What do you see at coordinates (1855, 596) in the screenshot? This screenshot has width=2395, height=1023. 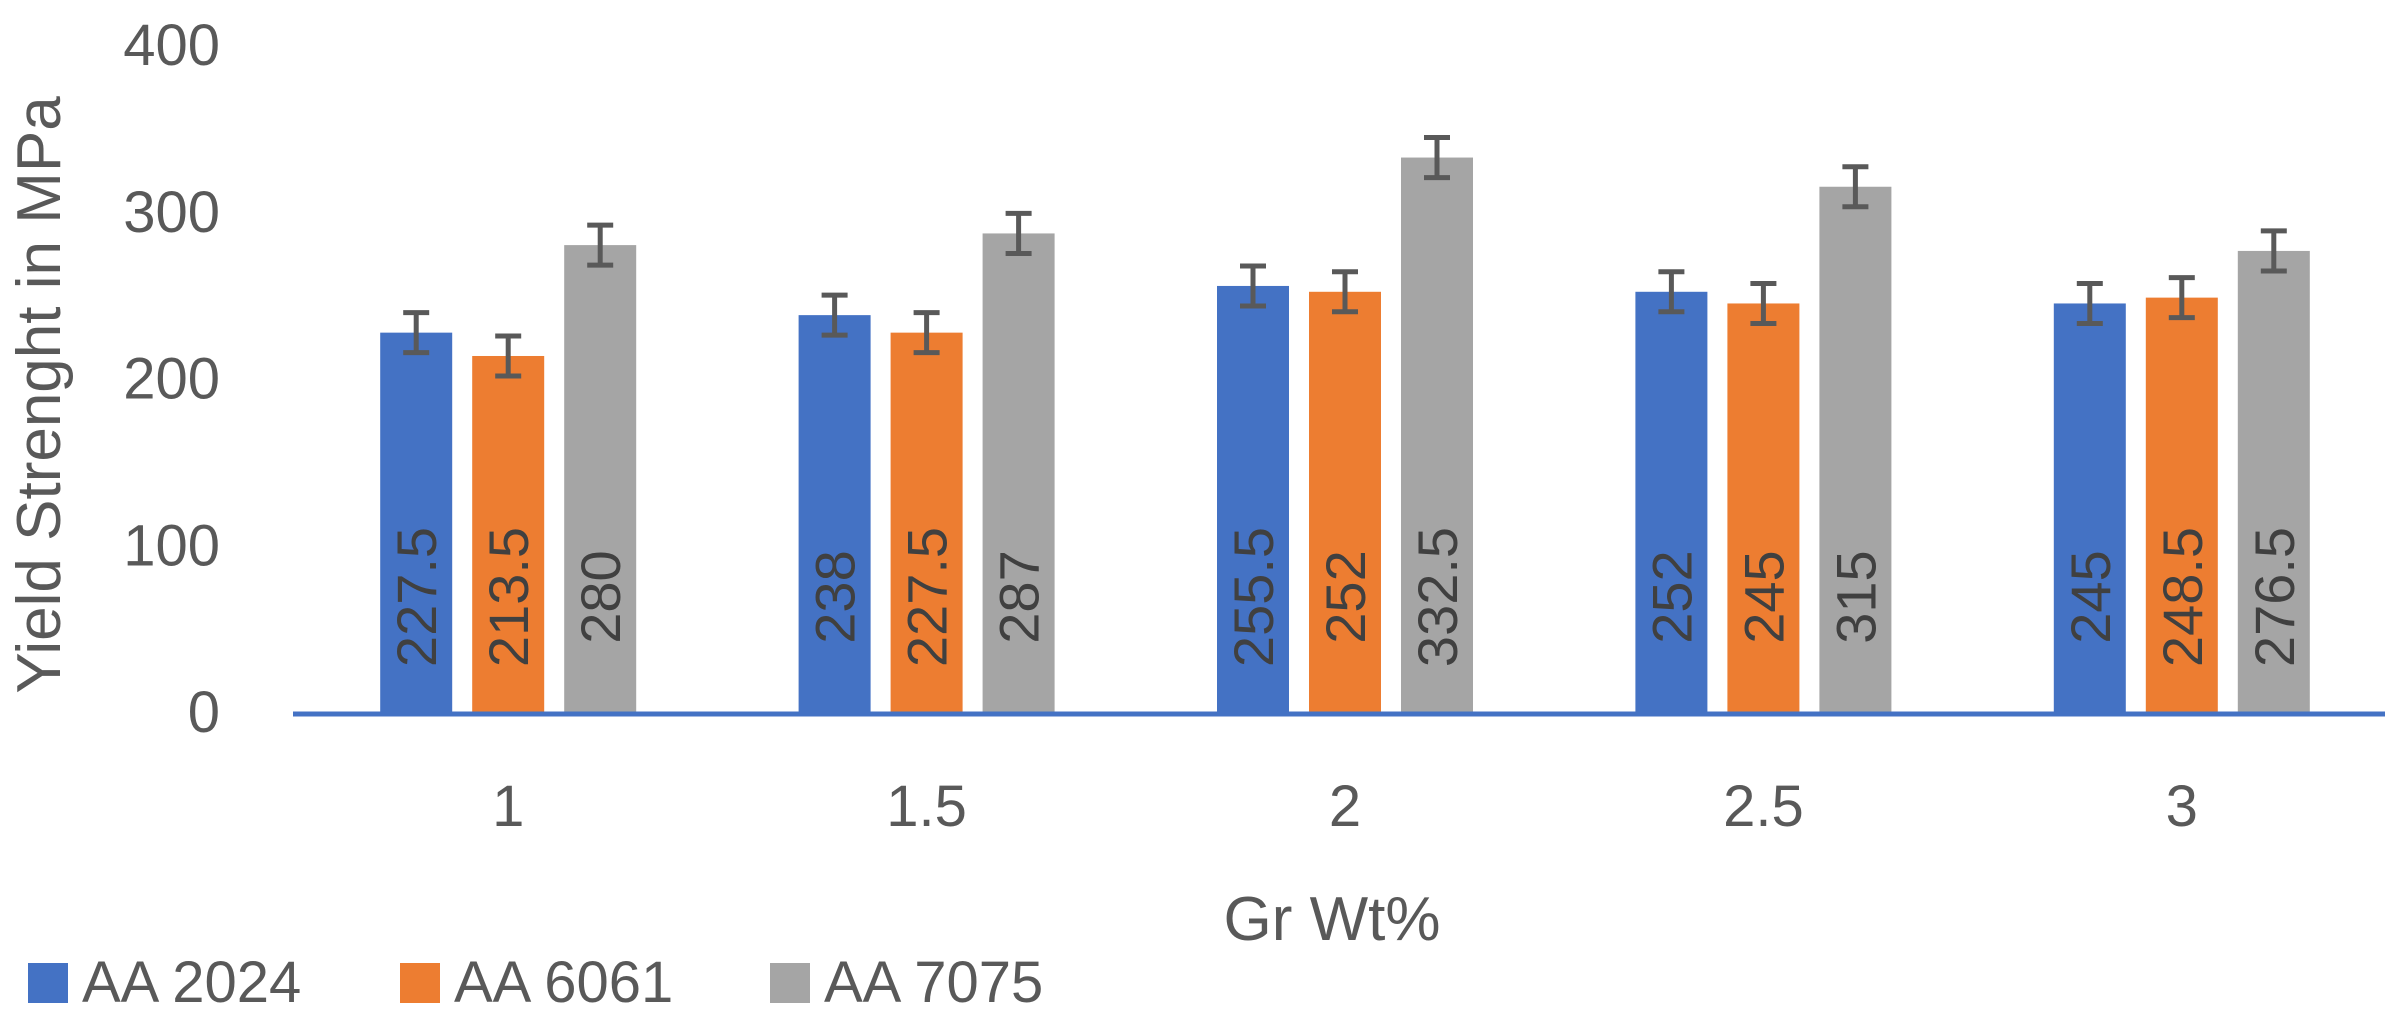 I see `data-label: 315` at bounding box center [1855, 596].